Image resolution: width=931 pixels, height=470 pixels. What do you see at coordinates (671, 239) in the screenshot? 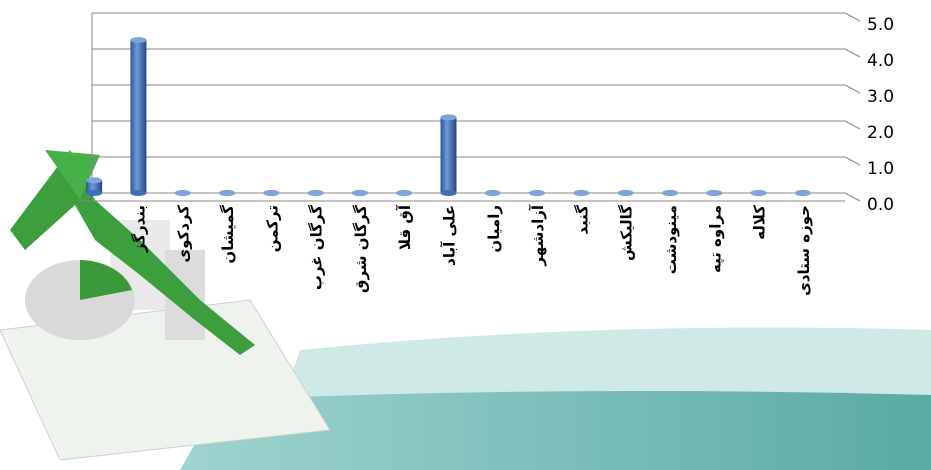
I see `x-tick-label: مینودشت` at bounding box center [671, 239].